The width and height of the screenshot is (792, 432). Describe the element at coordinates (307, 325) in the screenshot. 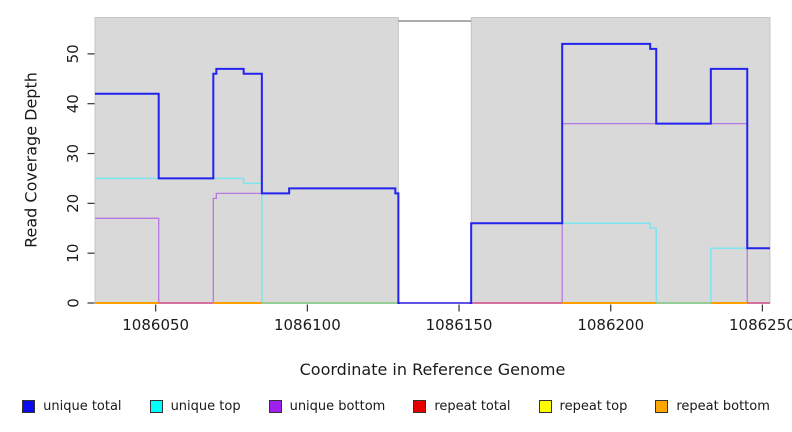

I see `x-tick-label: 1086100` at that location.